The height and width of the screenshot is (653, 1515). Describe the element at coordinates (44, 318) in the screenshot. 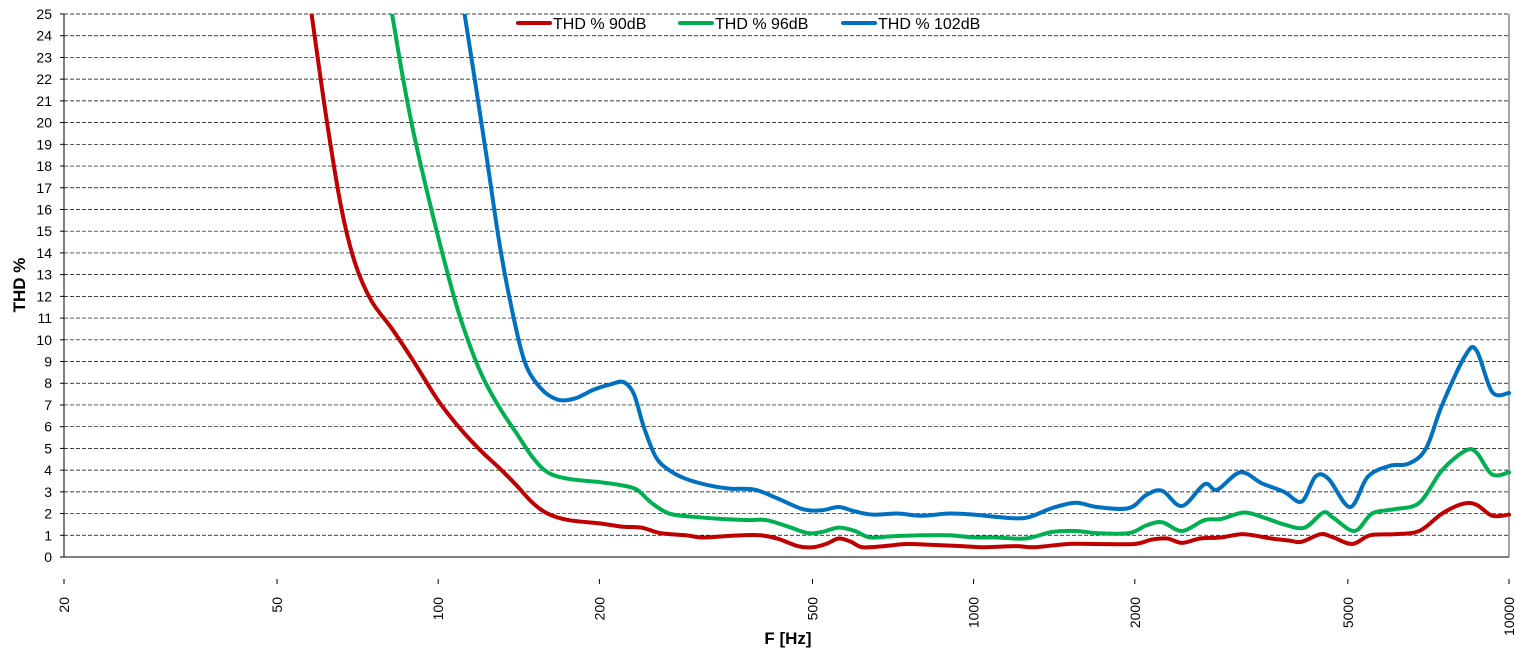

I see `y-tick-label: 11` at that location.